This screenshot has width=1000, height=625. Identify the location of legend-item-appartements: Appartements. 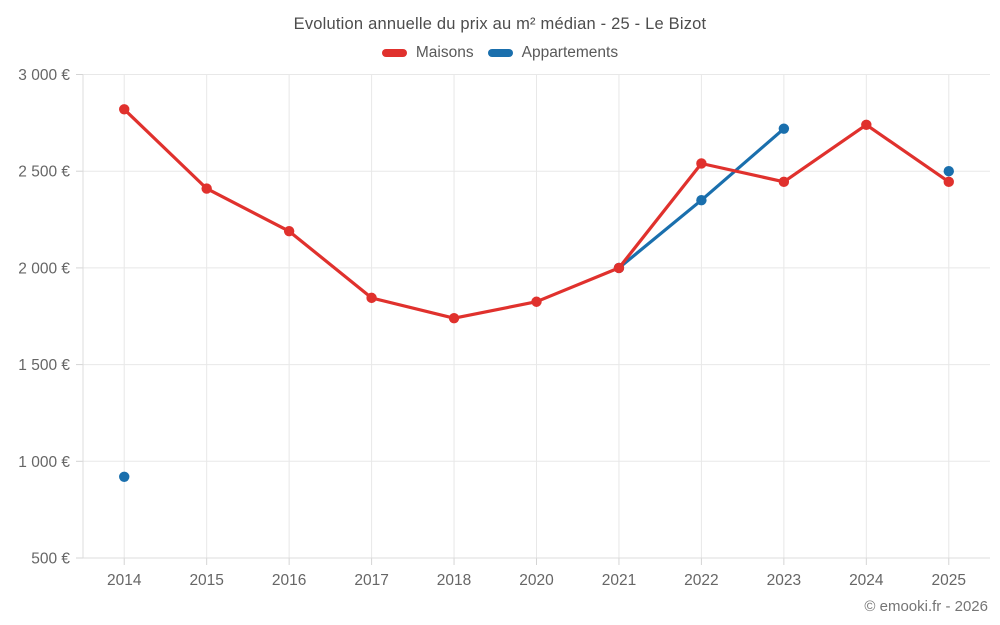
(553, 53).